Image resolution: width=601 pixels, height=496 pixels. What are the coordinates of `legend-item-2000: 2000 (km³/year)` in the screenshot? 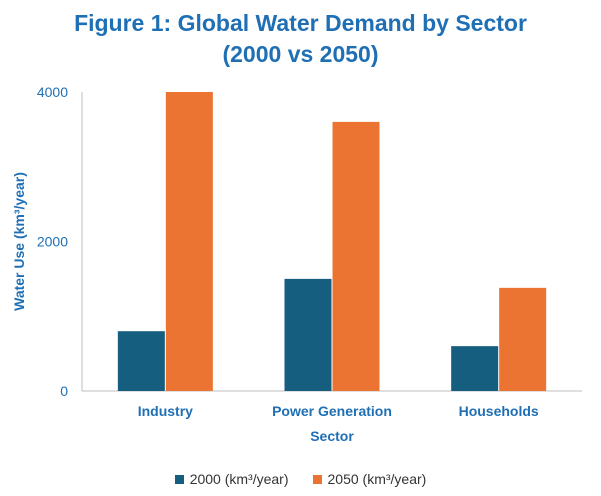 It's located at (231, 479).